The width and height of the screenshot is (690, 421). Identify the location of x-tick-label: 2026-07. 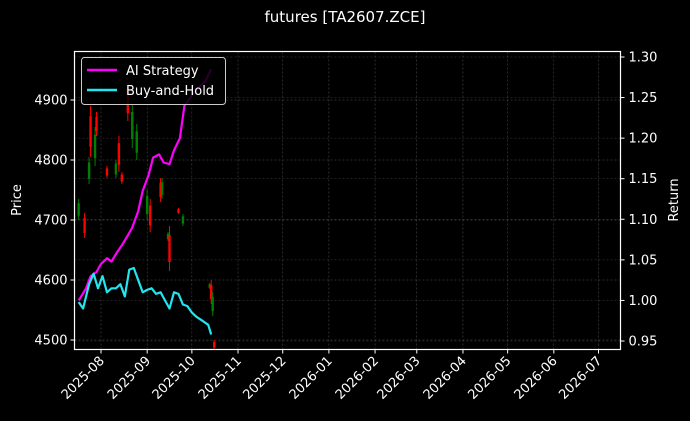
(580, 378).